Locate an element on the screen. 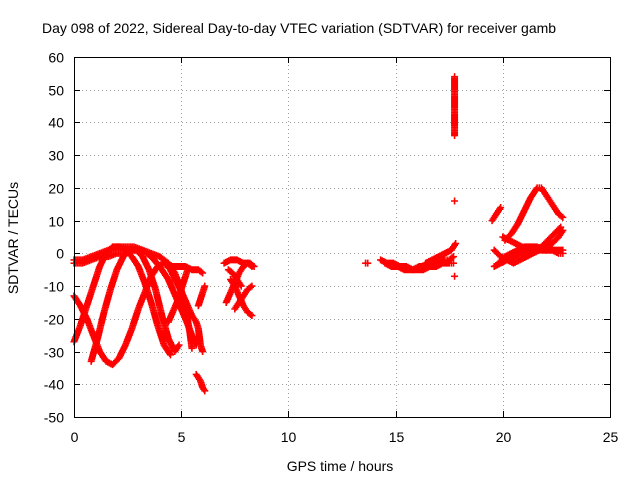  x-tick-label: 25 is located at coordinates (611, 437).